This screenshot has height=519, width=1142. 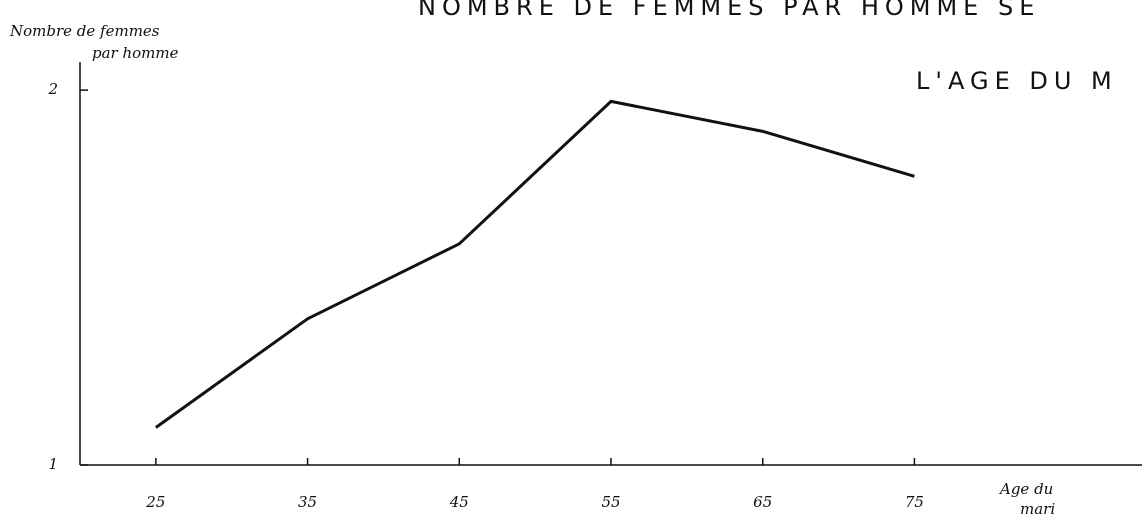 What do you see at coordinates (52, 89) in the screenshot?
I see `y-tick-label: 2` at bounding box center [52, 89].